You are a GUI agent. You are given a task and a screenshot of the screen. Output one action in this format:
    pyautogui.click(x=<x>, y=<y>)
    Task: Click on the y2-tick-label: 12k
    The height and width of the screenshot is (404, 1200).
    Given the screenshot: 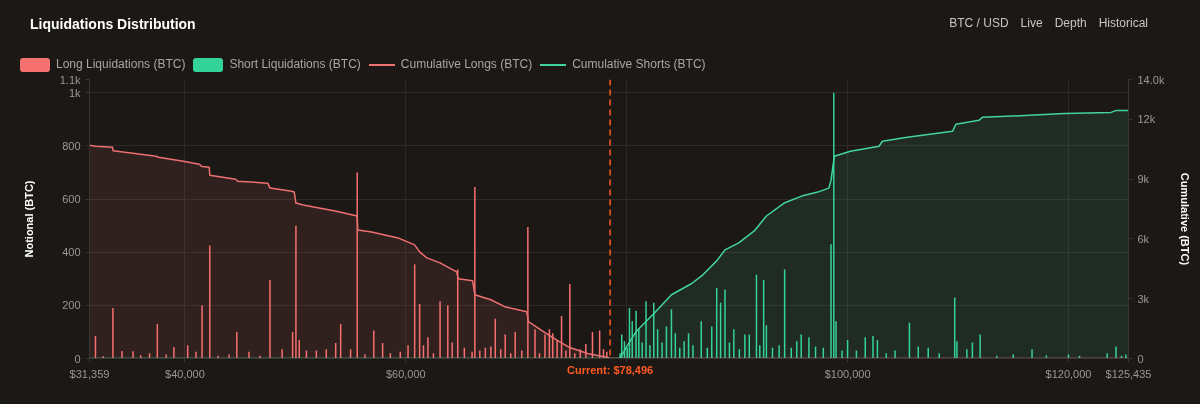 What is the action you would take?
    pyautogui.click(x=1146, y=119)
    